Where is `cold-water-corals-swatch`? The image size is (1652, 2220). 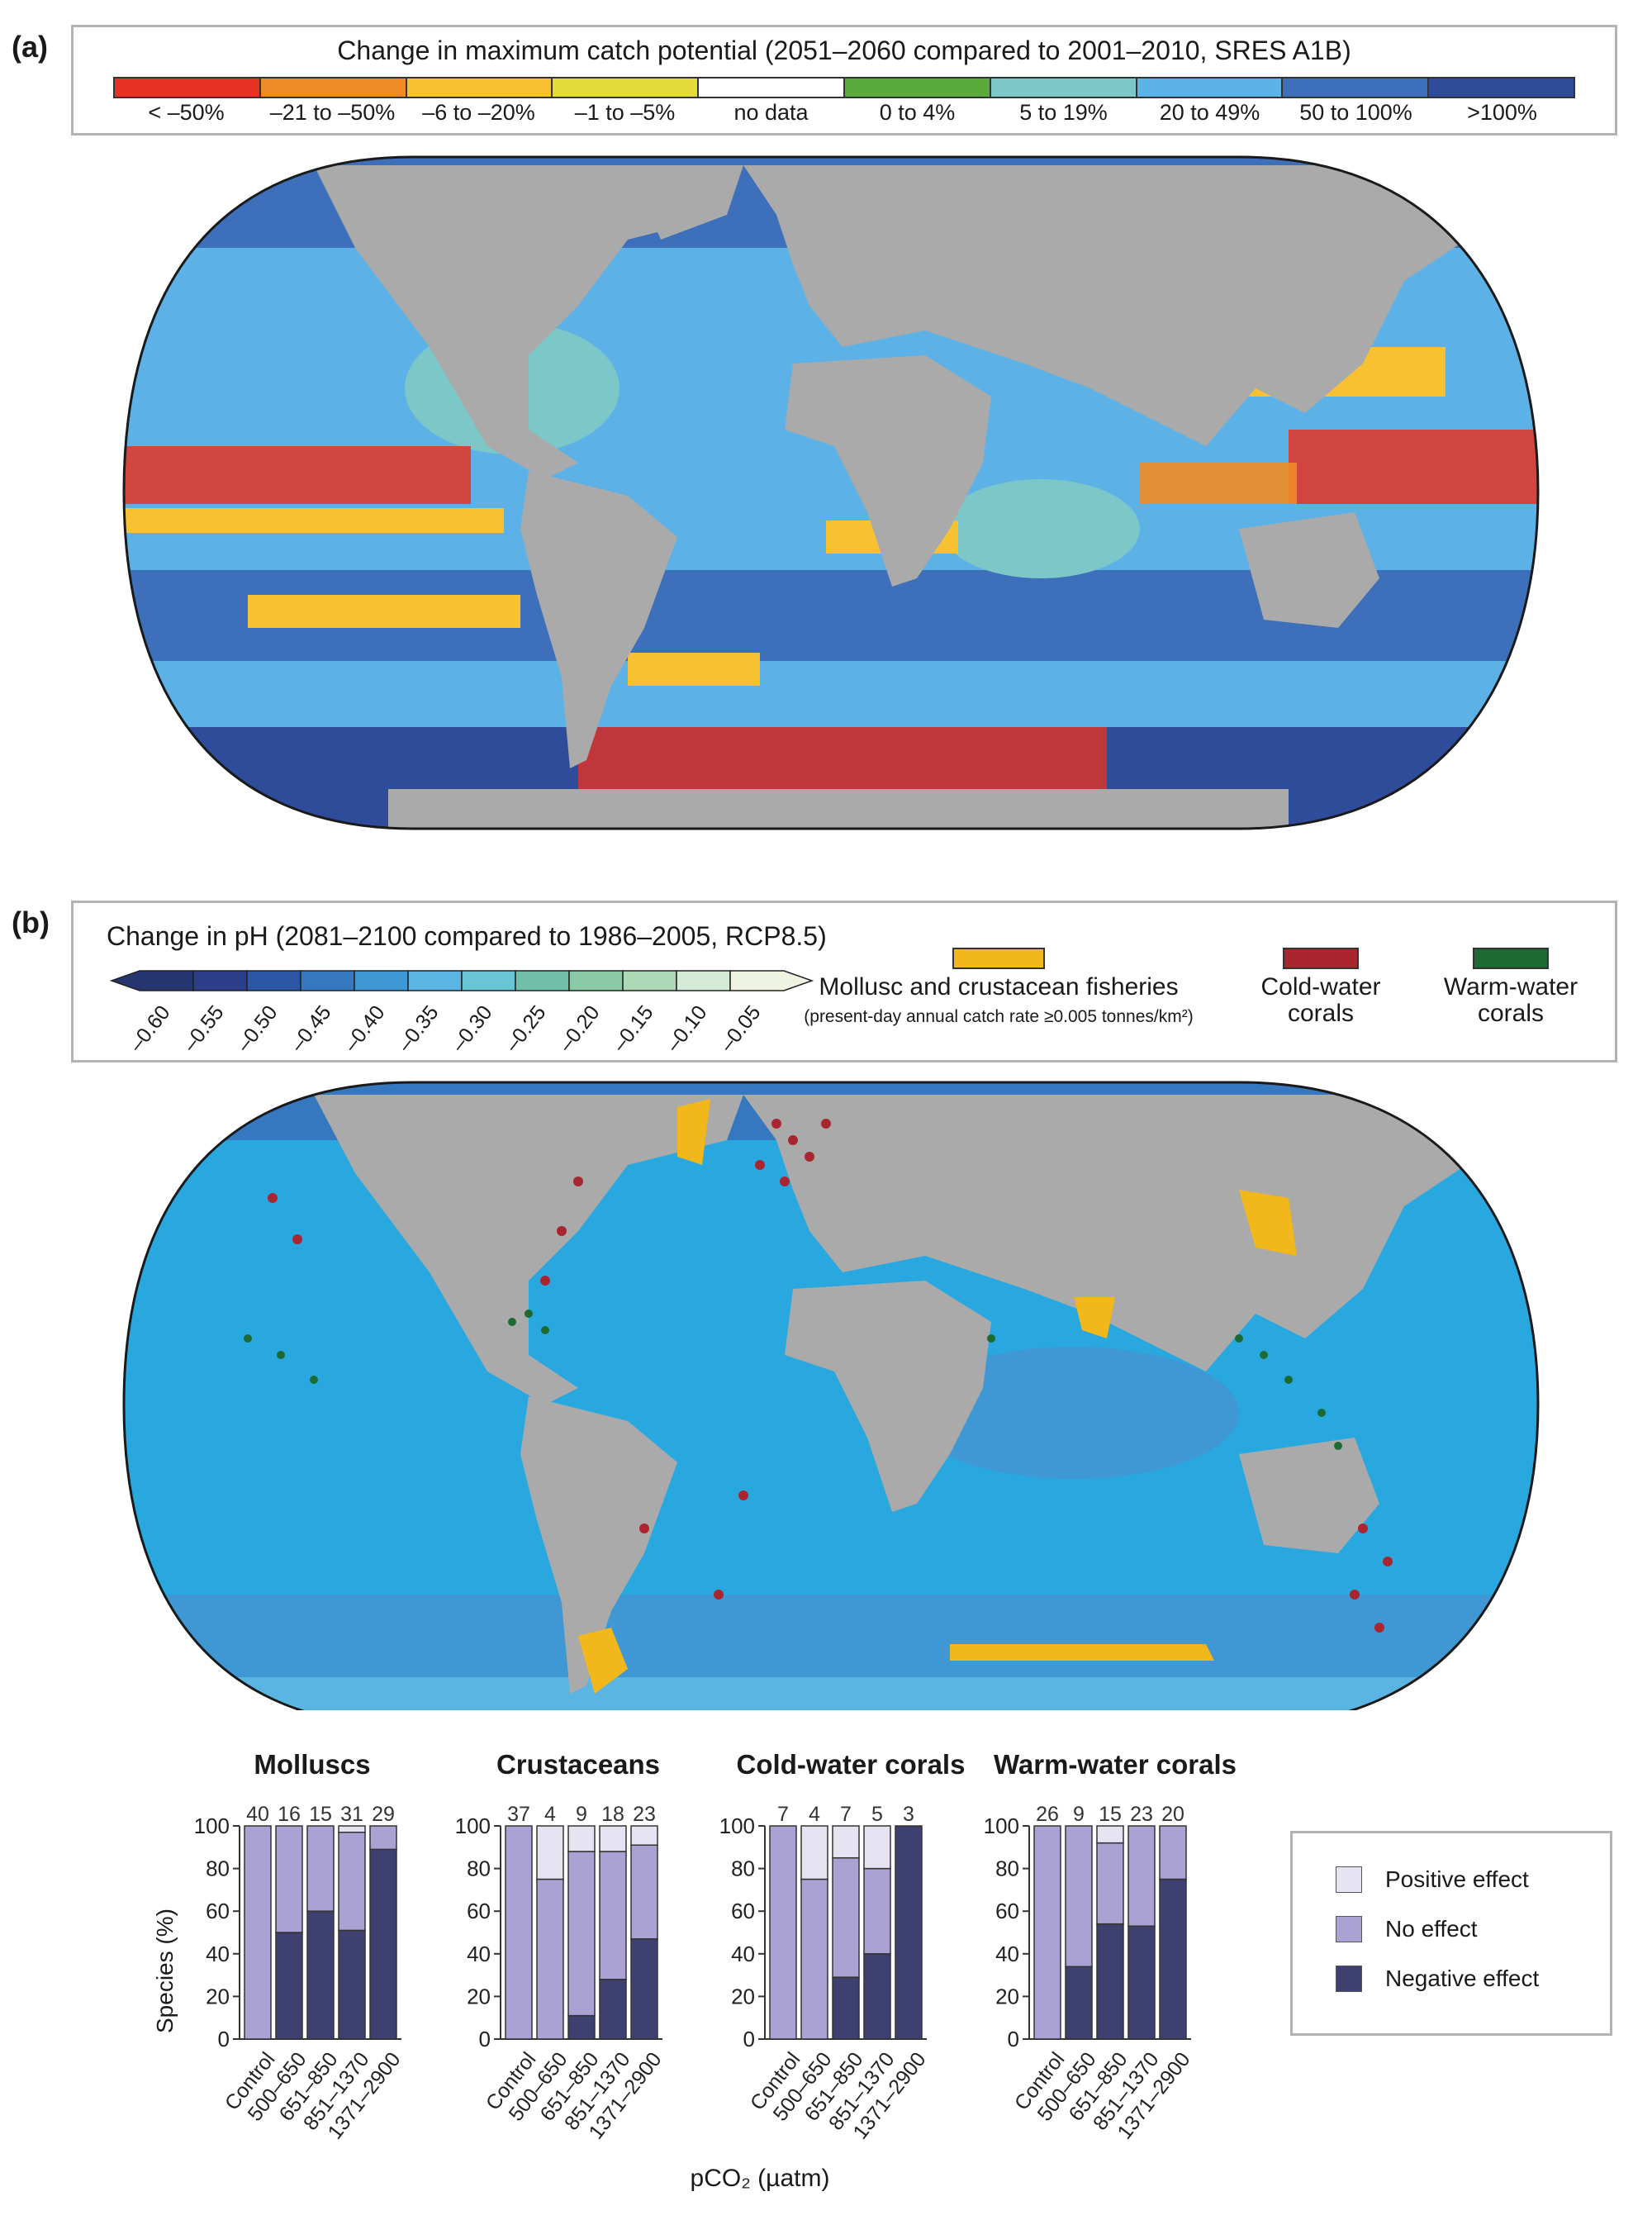 cold-water-corals-swatch is located at coordinates (1321, 958).